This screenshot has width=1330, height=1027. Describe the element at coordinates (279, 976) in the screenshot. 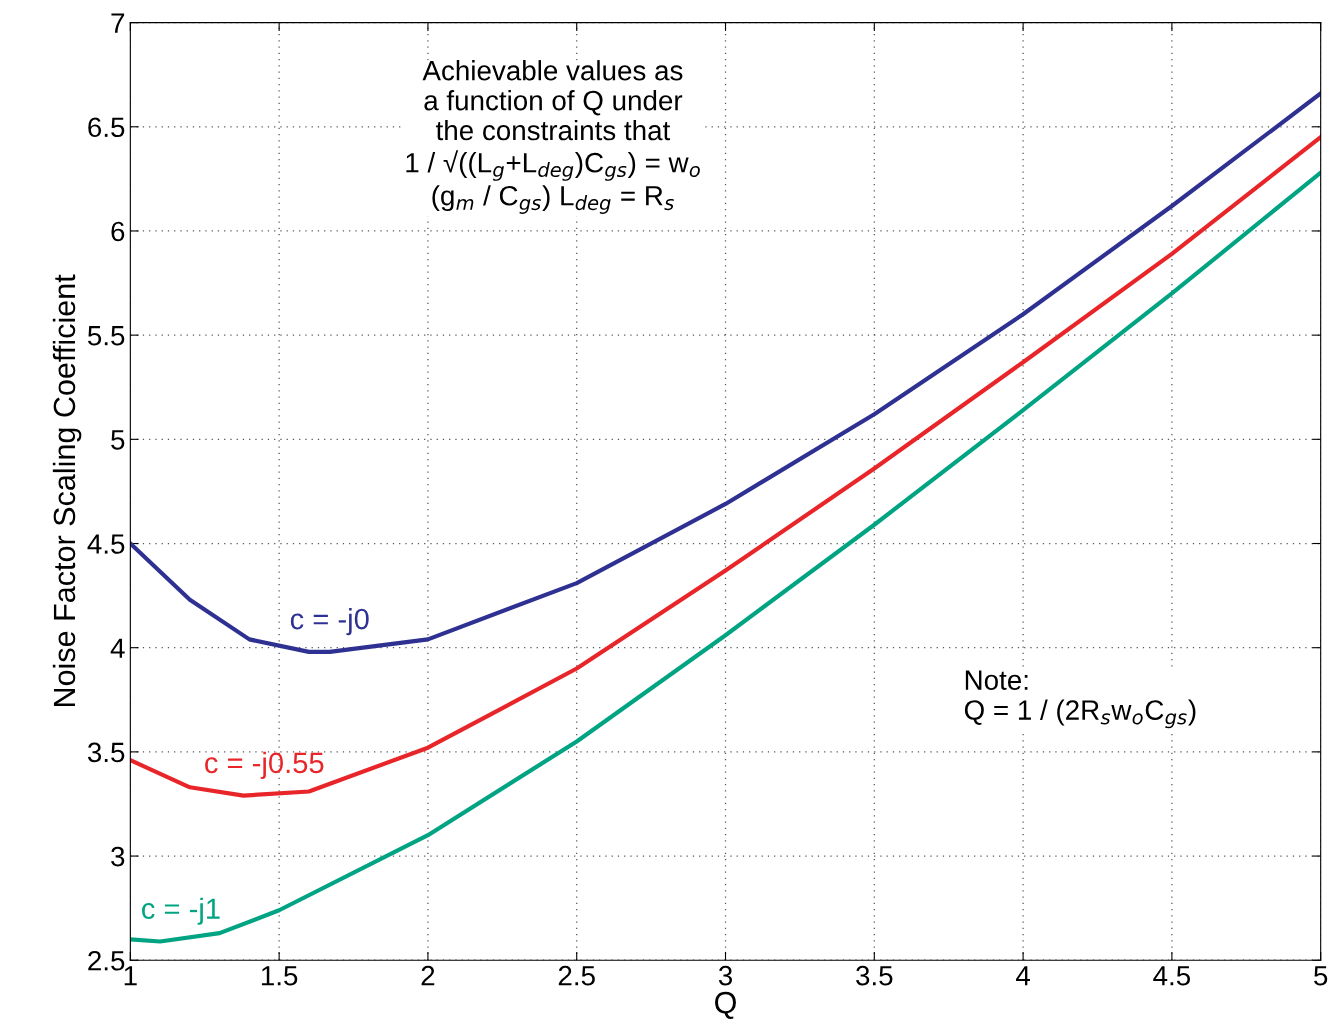

I see `x-tick-label: 1.5` at that location.